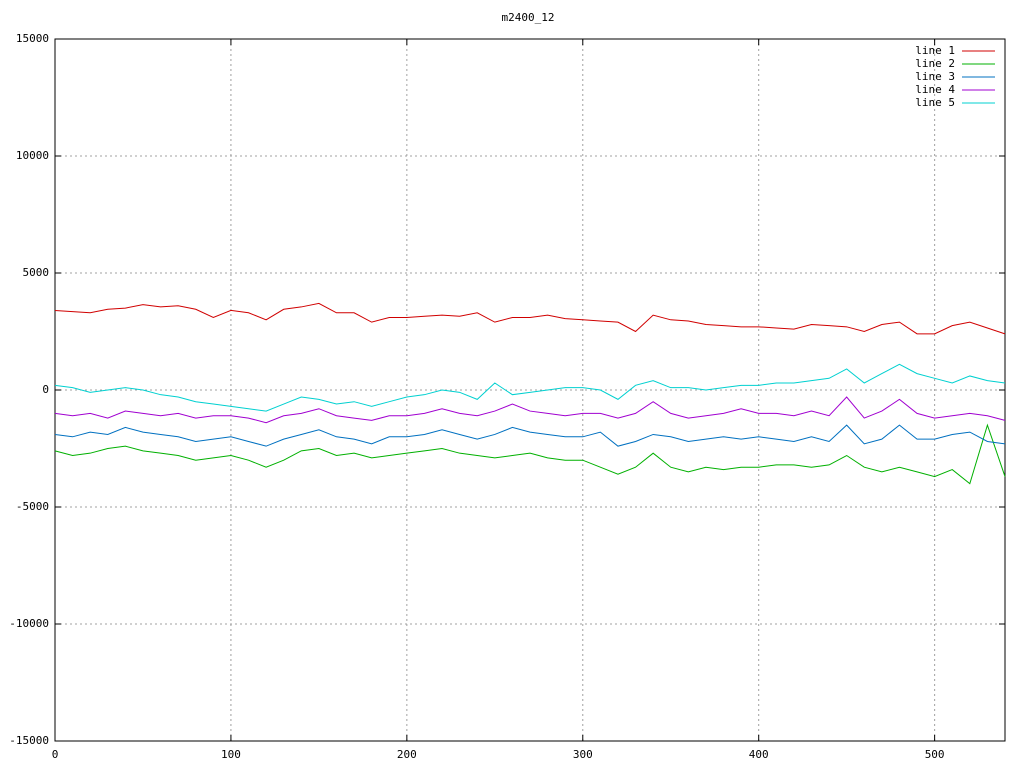 The height and width of the screenshot is (768, 1024). Describe the element at coordinates (55, 754) in the screenshot. I see `x-tick-label: 0` at that location.